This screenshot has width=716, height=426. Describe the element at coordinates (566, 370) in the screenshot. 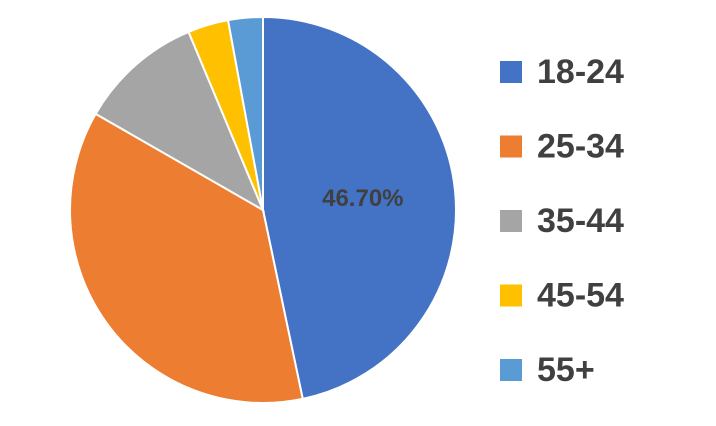

I see `legend-label: 55+` at that location.